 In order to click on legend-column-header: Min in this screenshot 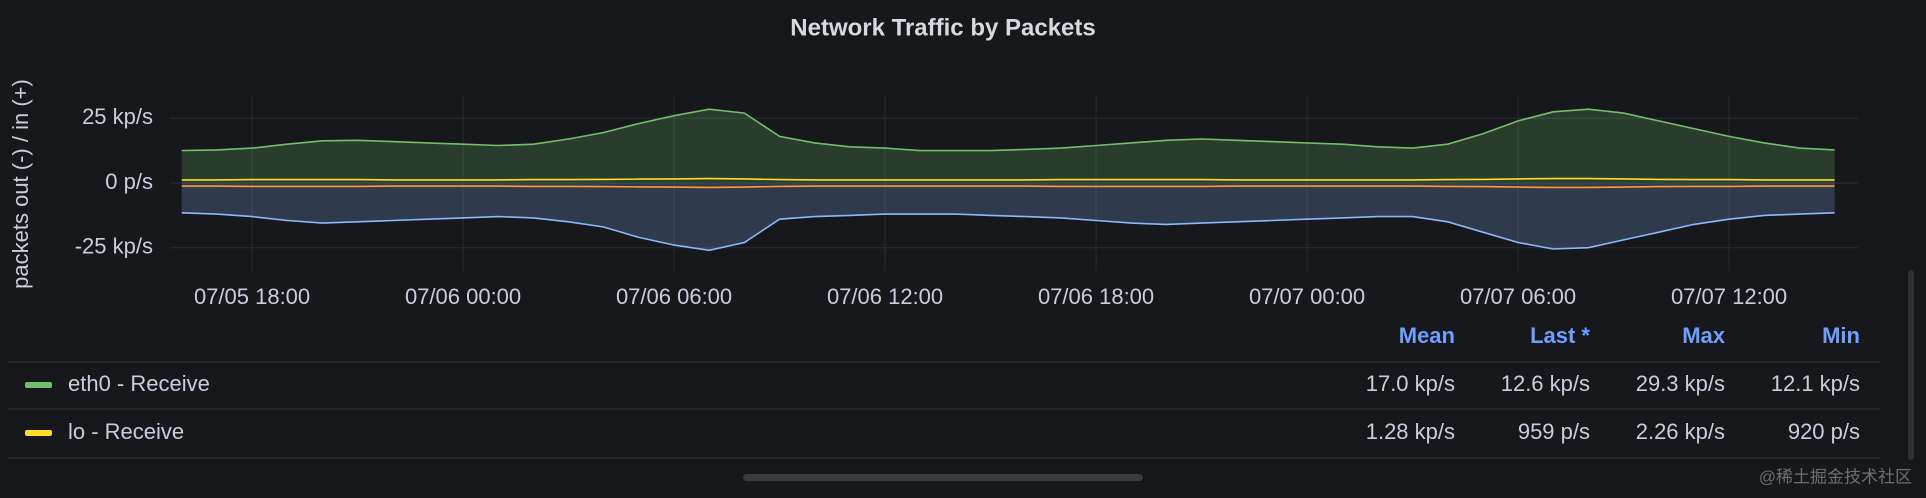, I will do `click(1841, 335)`.